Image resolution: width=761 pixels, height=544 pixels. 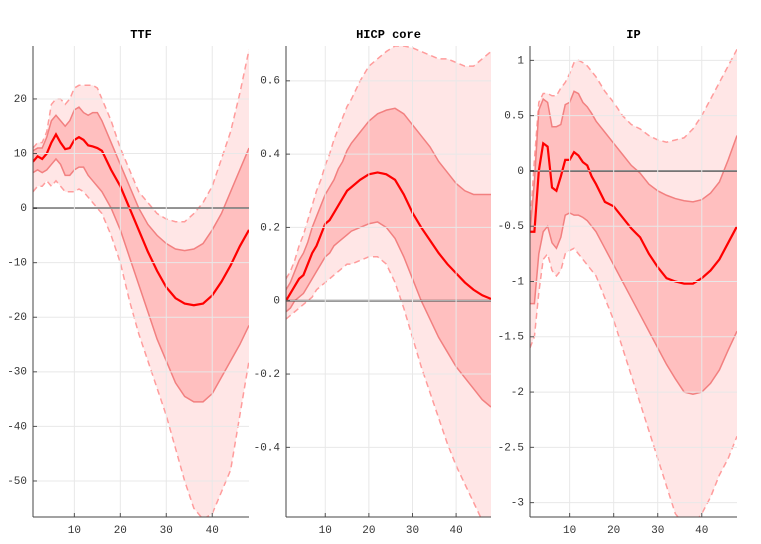 What do you see at coordinates (20, 154) in the screenshot?
I see `y-tick-label: 10` at bounding box center [20, 154].